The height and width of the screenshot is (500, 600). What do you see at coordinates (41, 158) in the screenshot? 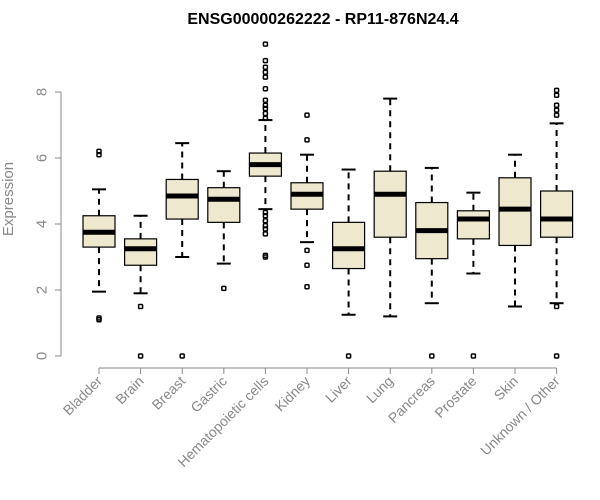
I see `y-tick-label: 6` at bounding box center [41, 158].